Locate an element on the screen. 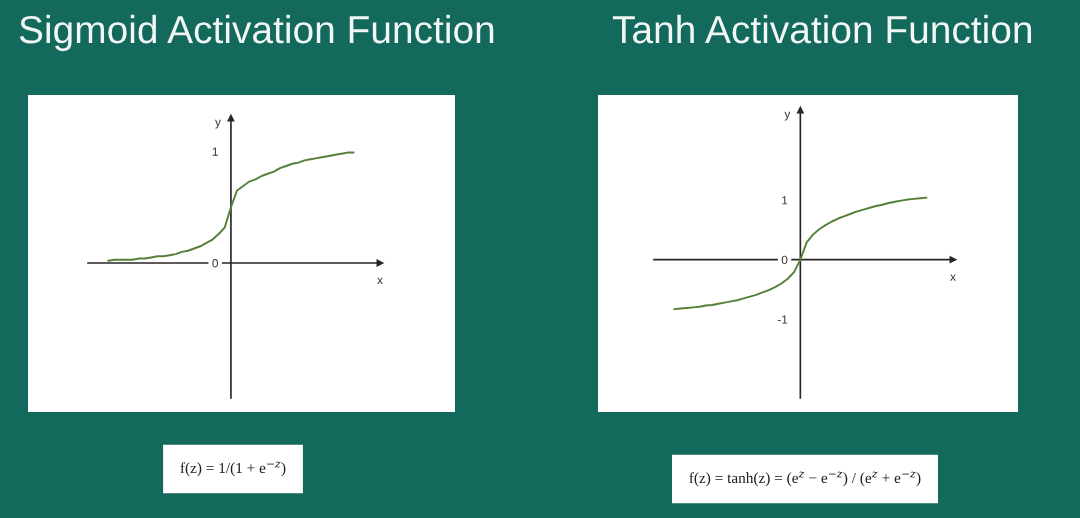  line-series is located at coordinates (800, 253).